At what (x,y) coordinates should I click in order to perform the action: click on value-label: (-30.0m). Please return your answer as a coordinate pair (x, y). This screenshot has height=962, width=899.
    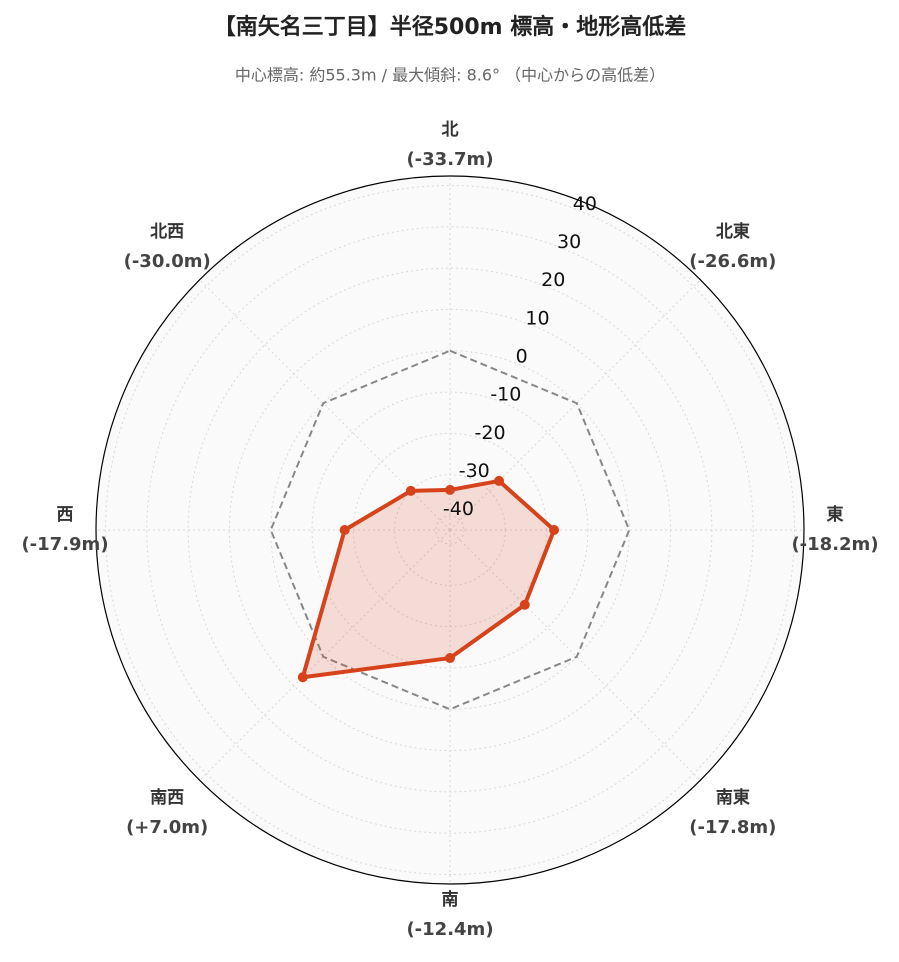
    Looking at the image, I should click on (167, 261).